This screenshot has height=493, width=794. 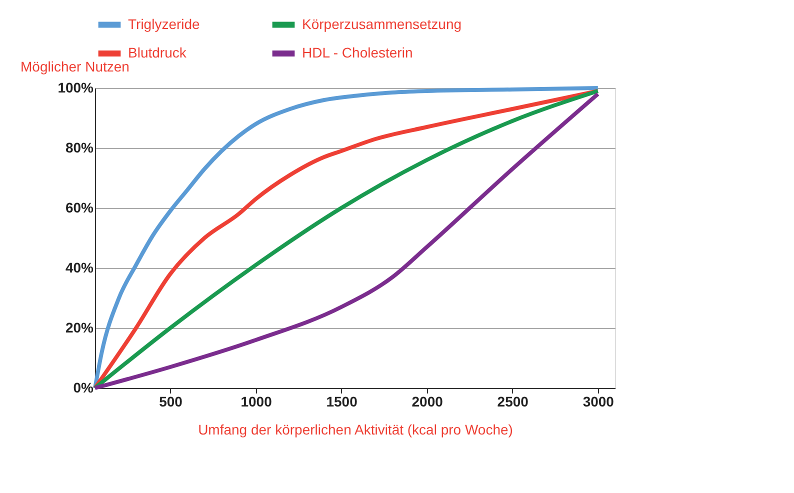 What do you see at coordinates (355, 430) in the screenshot?
I see `x-axis-title: Umfang der körperlichen Aktivität (kcal pro Woche)` at bounding box center [355, 430].